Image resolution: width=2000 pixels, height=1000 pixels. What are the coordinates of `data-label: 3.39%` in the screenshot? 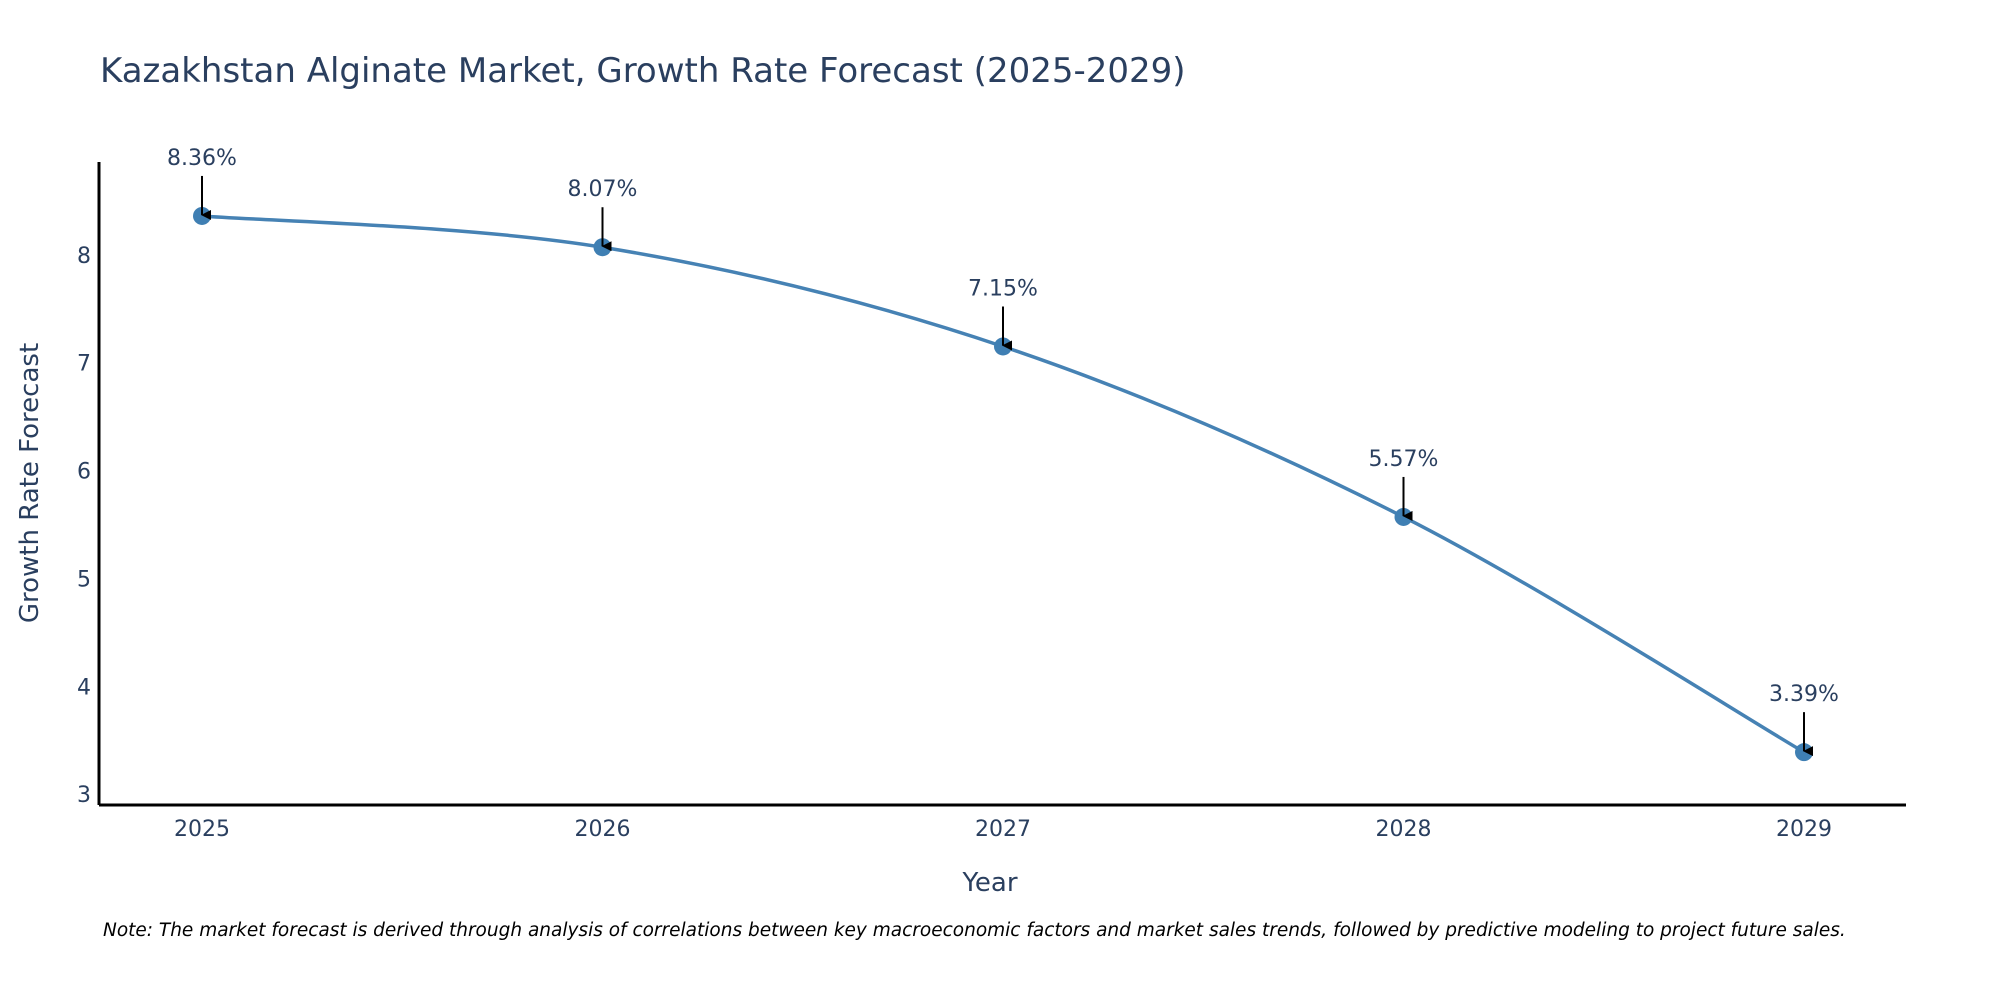 It's located at (1804, 694).